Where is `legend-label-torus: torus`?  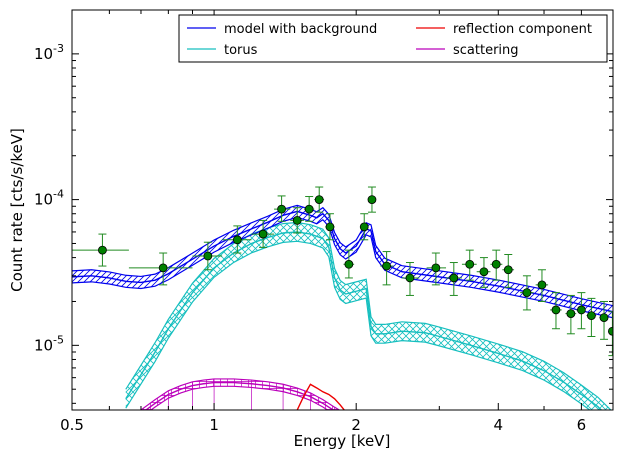
legend-label-torus: torus is located at coordinates (241, 50).